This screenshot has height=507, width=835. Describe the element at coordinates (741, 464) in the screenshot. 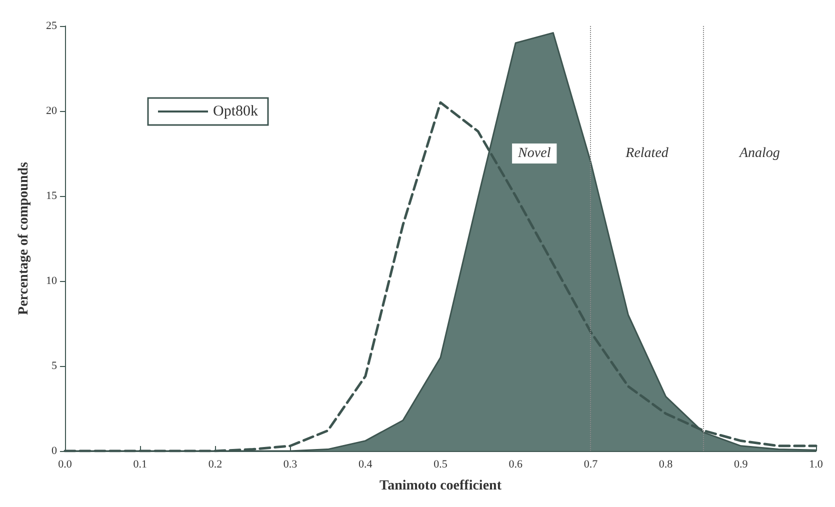

I see `x-tick-label: 0.9` at that location.